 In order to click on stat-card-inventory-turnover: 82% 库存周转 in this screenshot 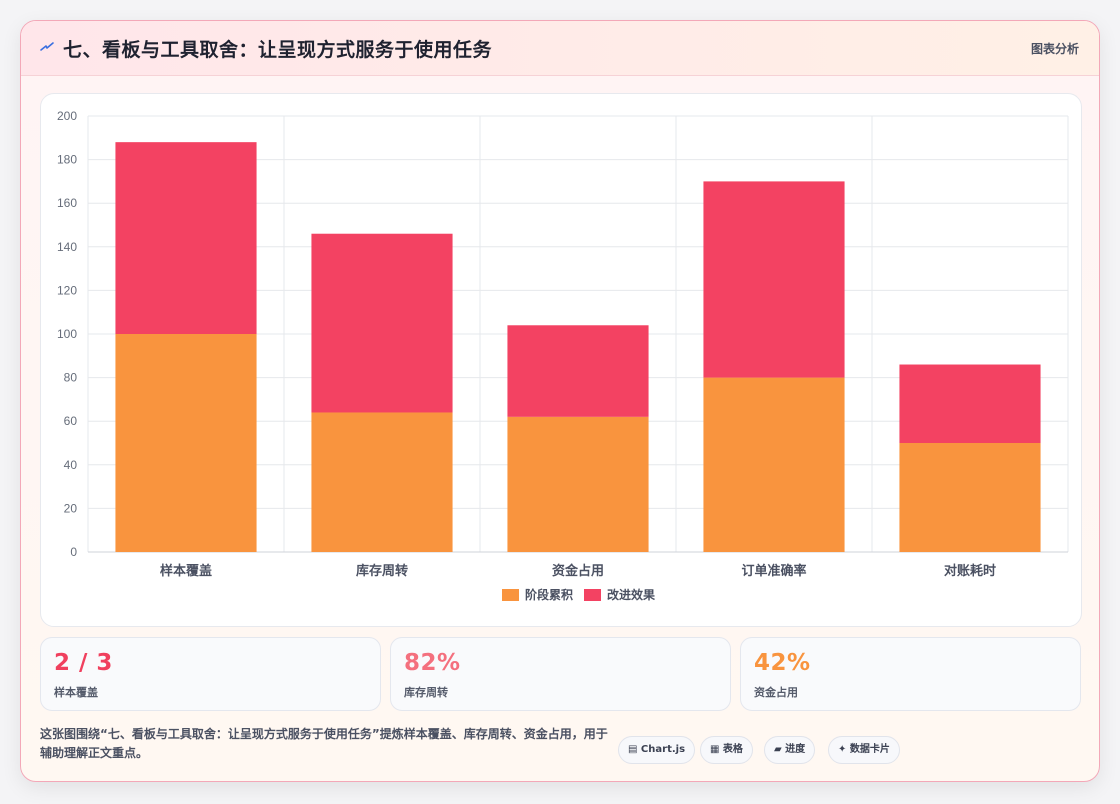, I will do `click(560, 674)`.